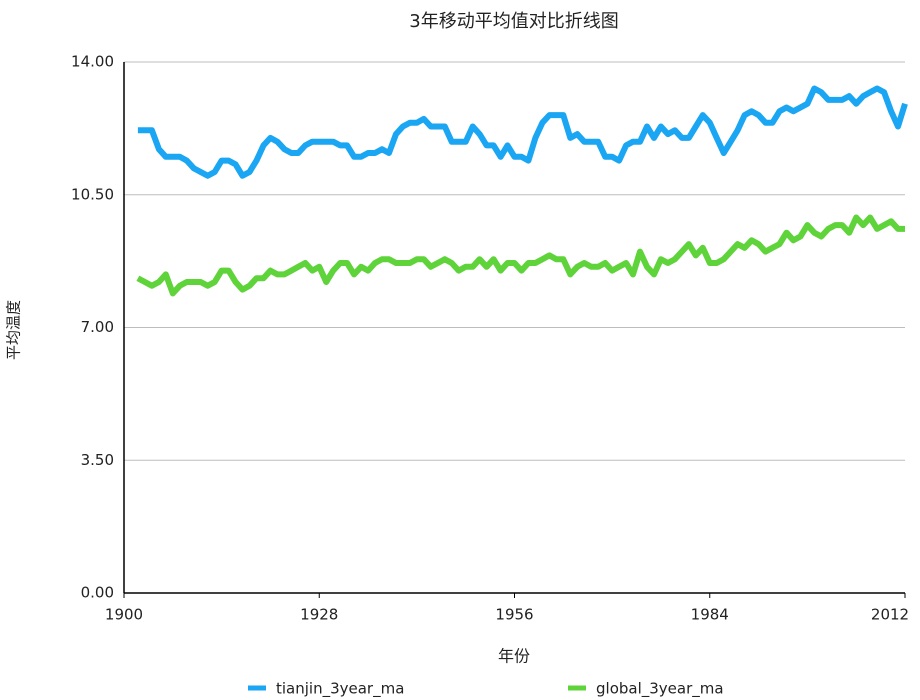 The width and height of the screenshot is (920, 700). What do you see at coordinates (92, 194) in the screenshot?
I see `y-tick-label: 10.50` at bounding box center [92, 194].